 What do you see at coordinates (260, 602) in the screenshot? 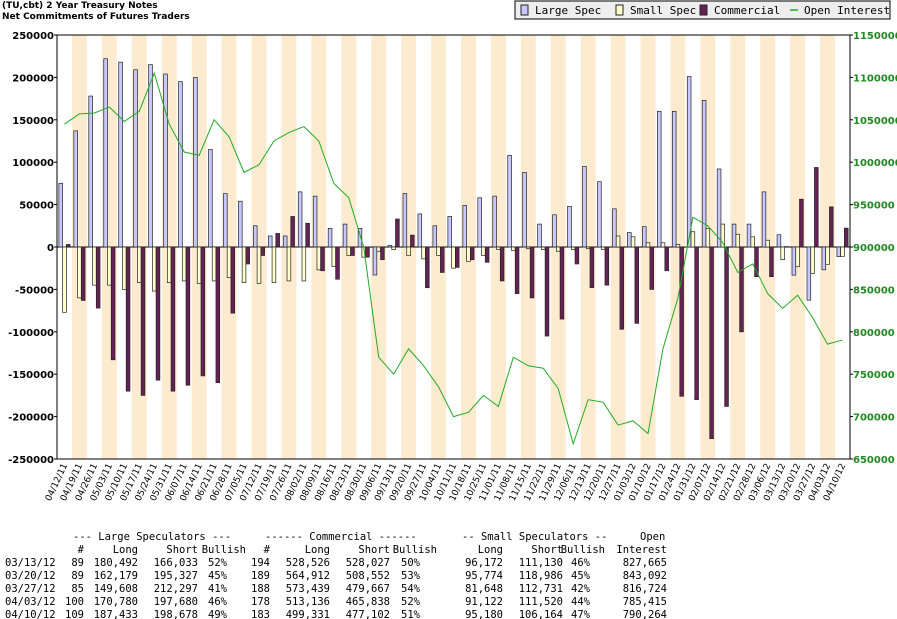
I see `table-cell: 178` at bounding box center [260, 602].